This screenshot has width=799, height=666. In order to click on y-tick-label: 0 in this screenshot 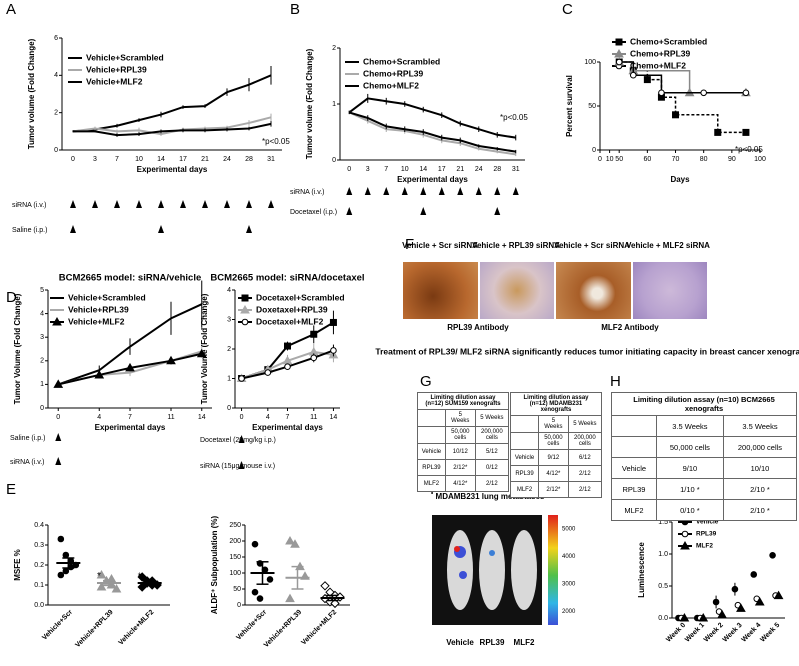, I will do `click(594, 150)`.